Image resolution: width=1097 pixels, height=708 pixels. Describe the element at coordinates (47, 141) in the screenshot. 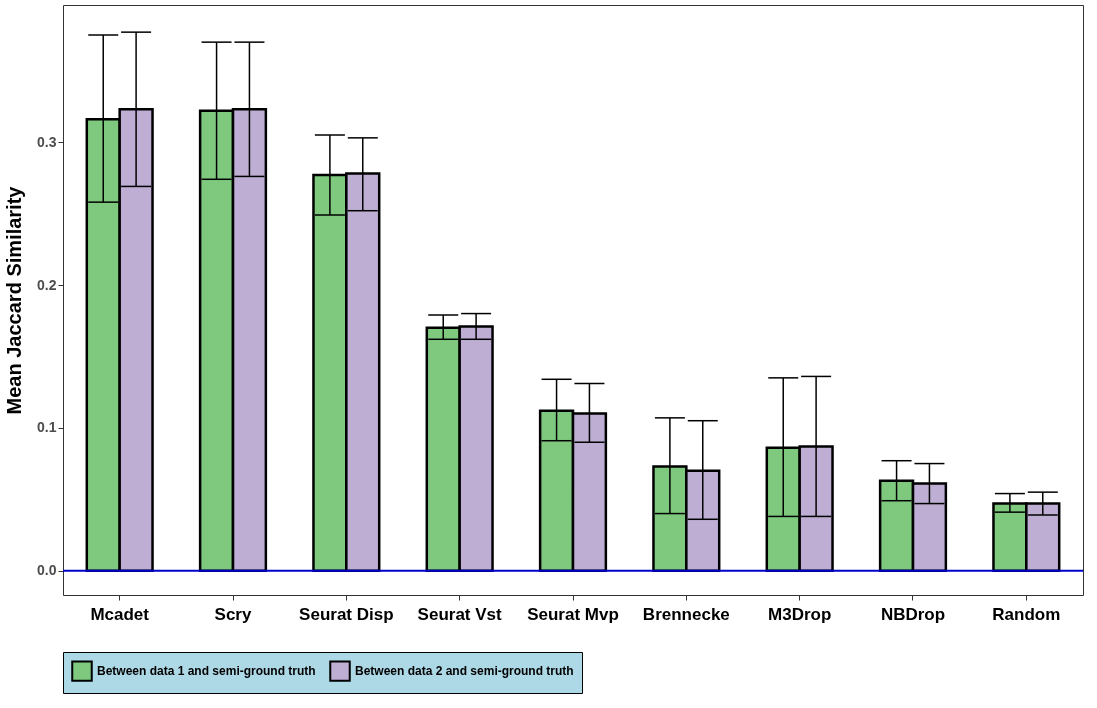

I see `y-tick-label: 0.3` at that location.